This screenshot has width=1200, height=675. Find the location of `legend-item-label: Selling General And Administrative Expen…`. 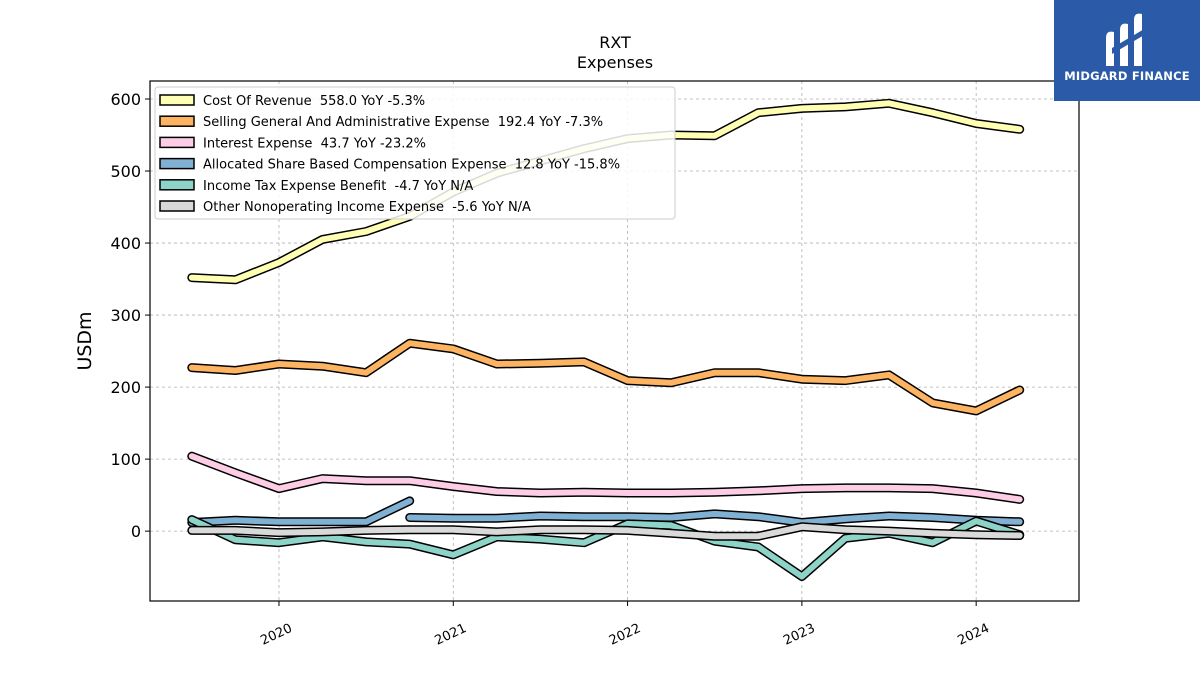

legend-item-label: Selling General And Administrative Expen… is located at coordinates (403, 122).